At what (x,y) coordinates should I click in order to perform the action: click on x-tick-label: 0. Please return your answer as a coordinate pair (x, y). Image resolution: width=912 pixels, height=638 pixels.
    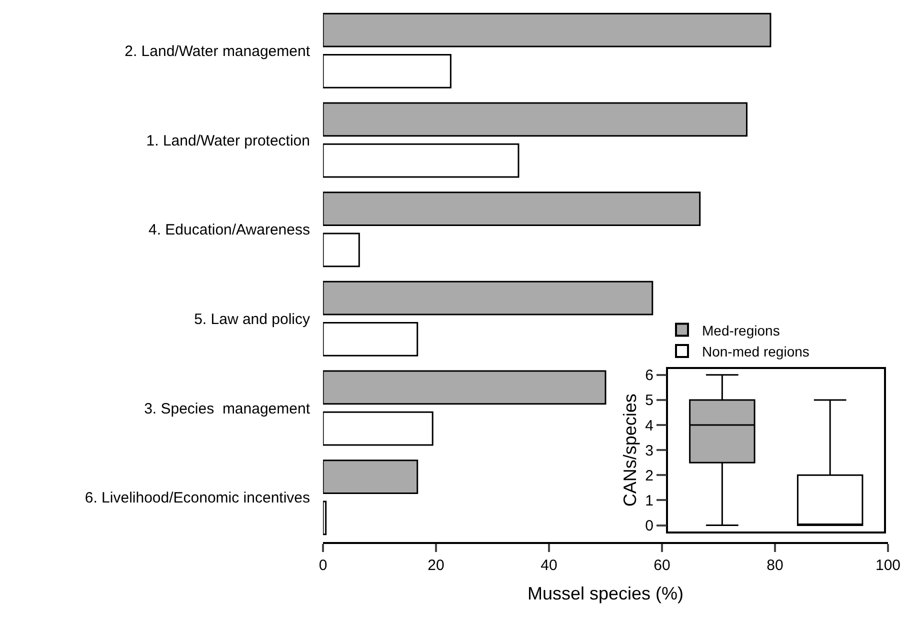
    Looking at the image, I should click on (323, 565).